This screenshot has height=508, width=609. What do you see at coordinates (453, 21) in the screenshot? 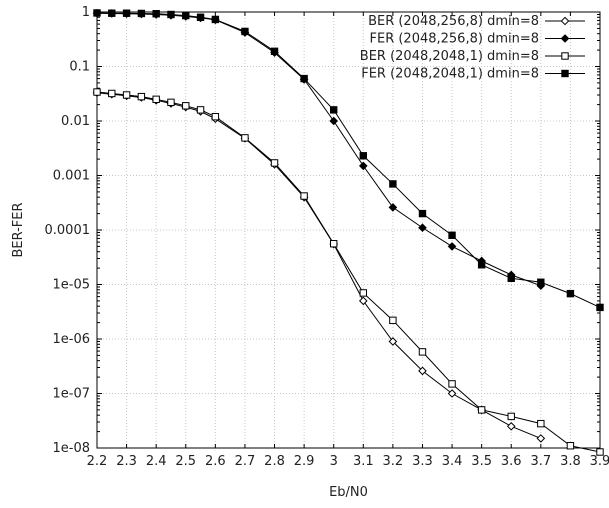
I see `legend-label: BER (2048,256,8) dmin=8` at bounding box center [453, 21].